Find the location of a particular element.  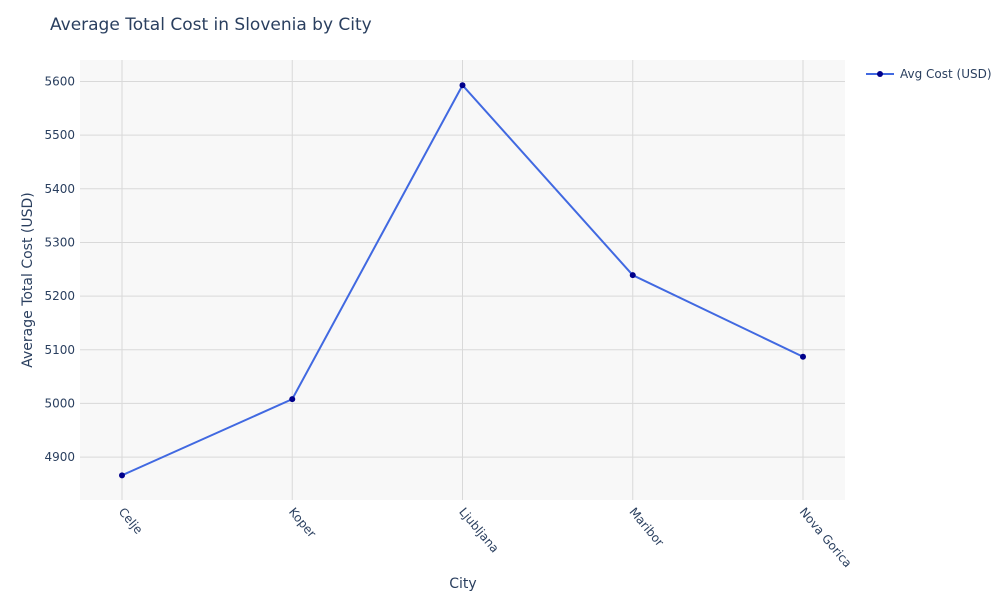

y-axis-ticks: 4900 5000 5100 5200 5300 5400 5500 5600 is located at coordinates (59, 269).